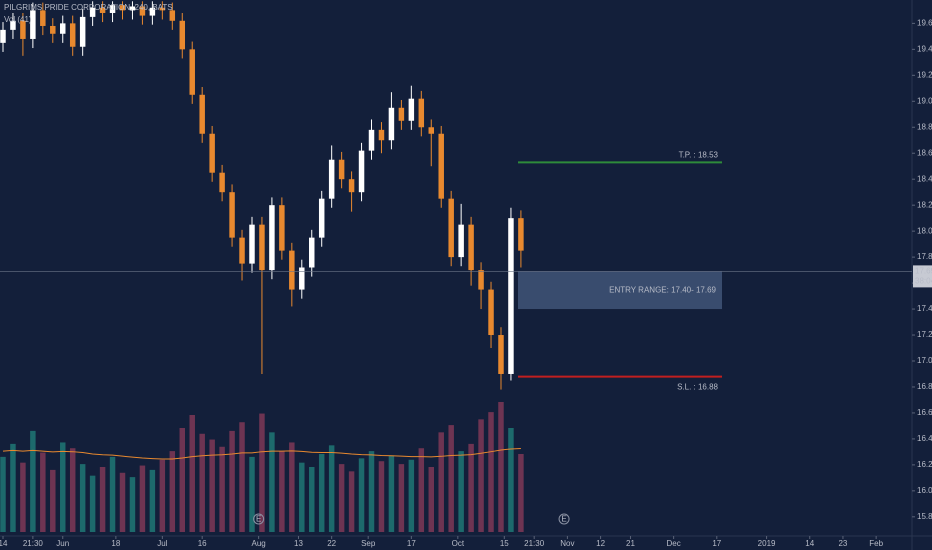 The image size is (932, 550). I want to click on y-tick-label: 15.80, so click(924, 516).